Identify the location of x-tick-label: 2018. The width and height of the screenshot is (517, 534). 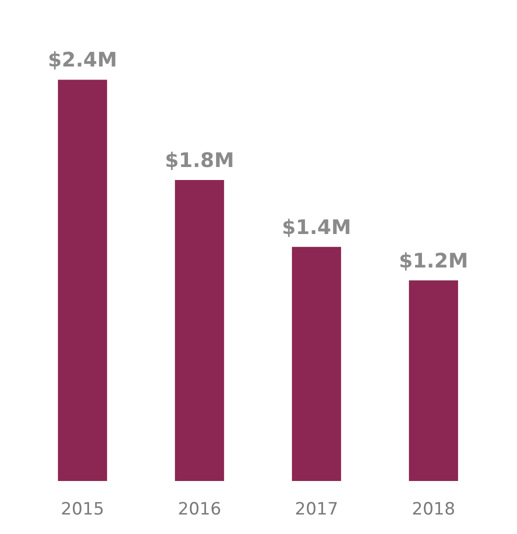
(434, 510).